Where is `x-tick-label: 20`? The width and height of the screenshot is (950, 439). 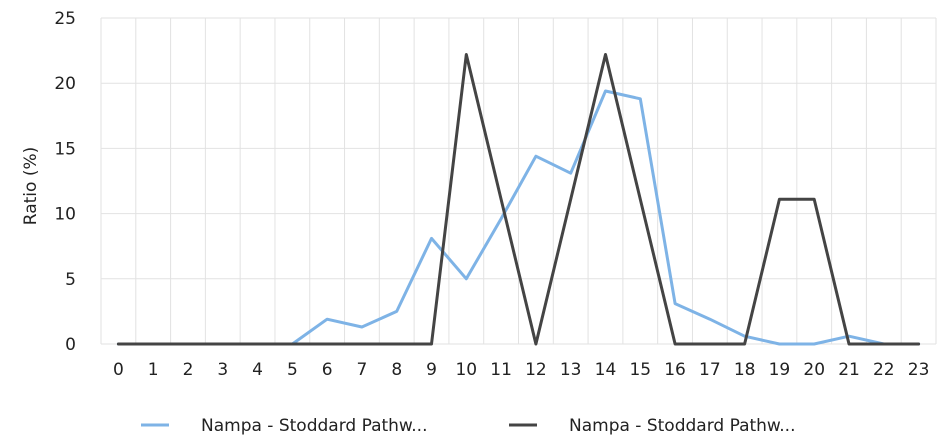 x-tick-label: 20 is located at coordinates (814, 370).